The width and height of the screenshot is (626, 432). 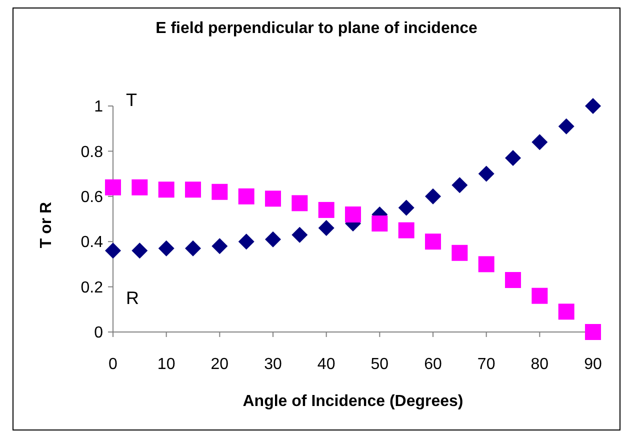 I want to click on x-tick-label: 10, so click(x=166, y=364).